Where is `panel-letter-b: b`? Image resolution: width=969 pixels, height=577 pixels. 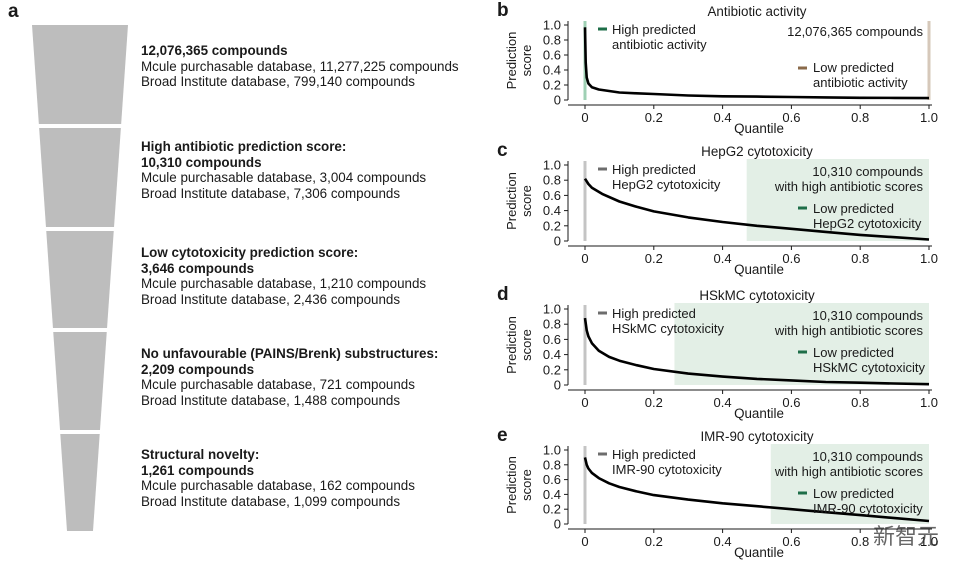 panel-letter-b: b is located at coordinates (503, 10).